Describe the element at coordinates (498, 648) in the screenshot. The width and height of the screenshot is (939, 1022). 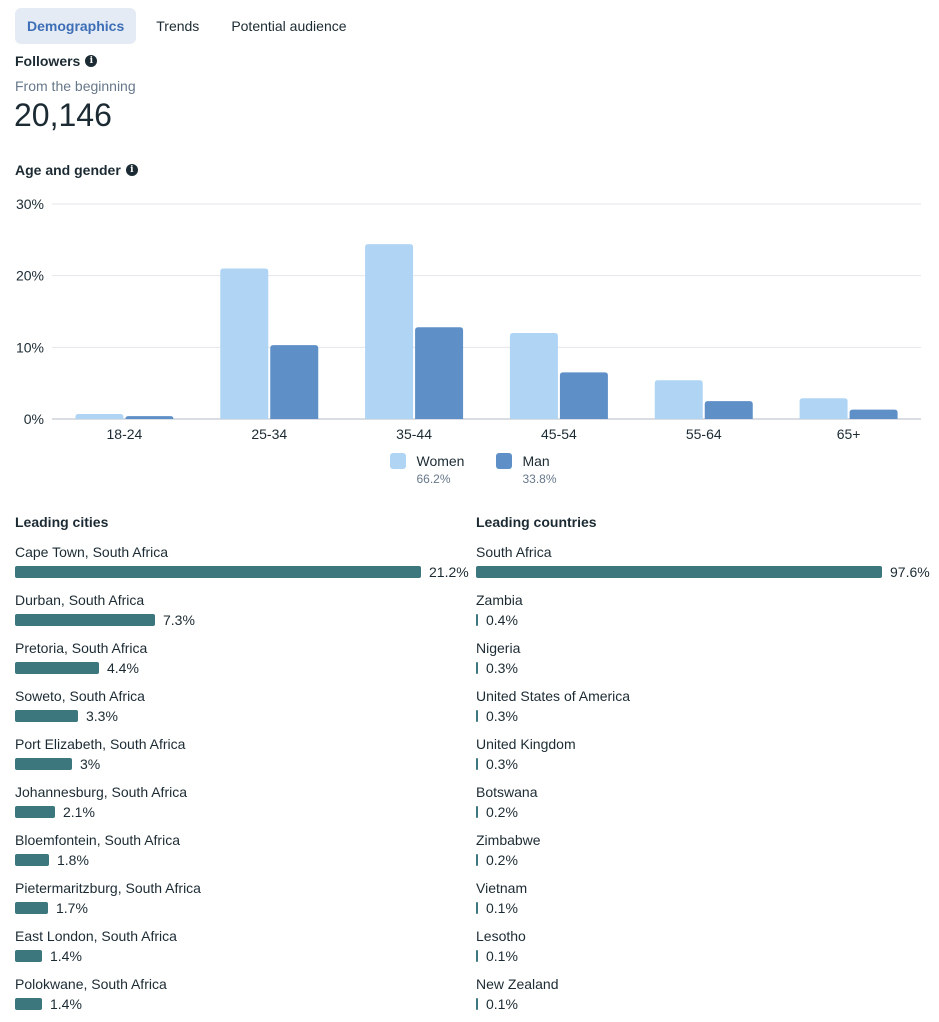
I see `country-name: Nigeria` at that location.